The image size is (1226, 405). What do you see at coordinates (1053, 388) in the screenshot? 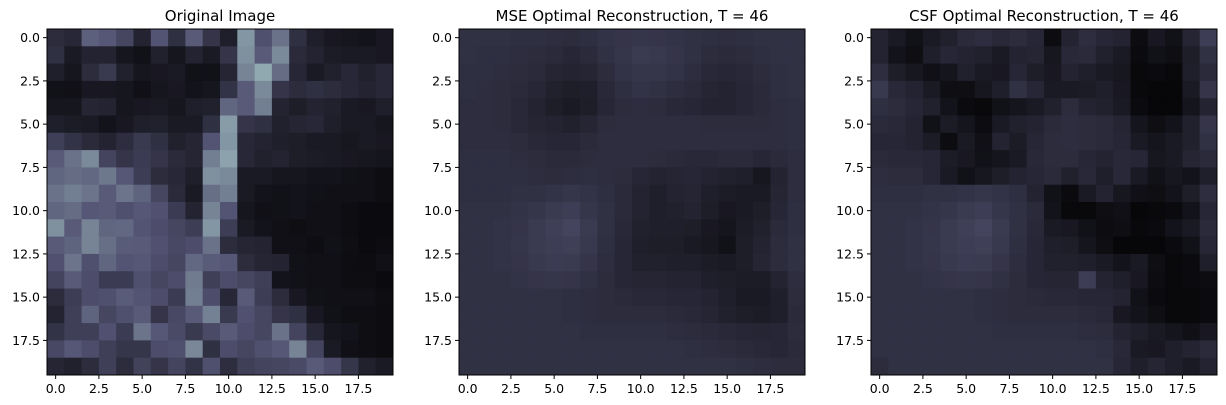
I see `x-tick-label: 10.0` at bounding box center [1053, 388].